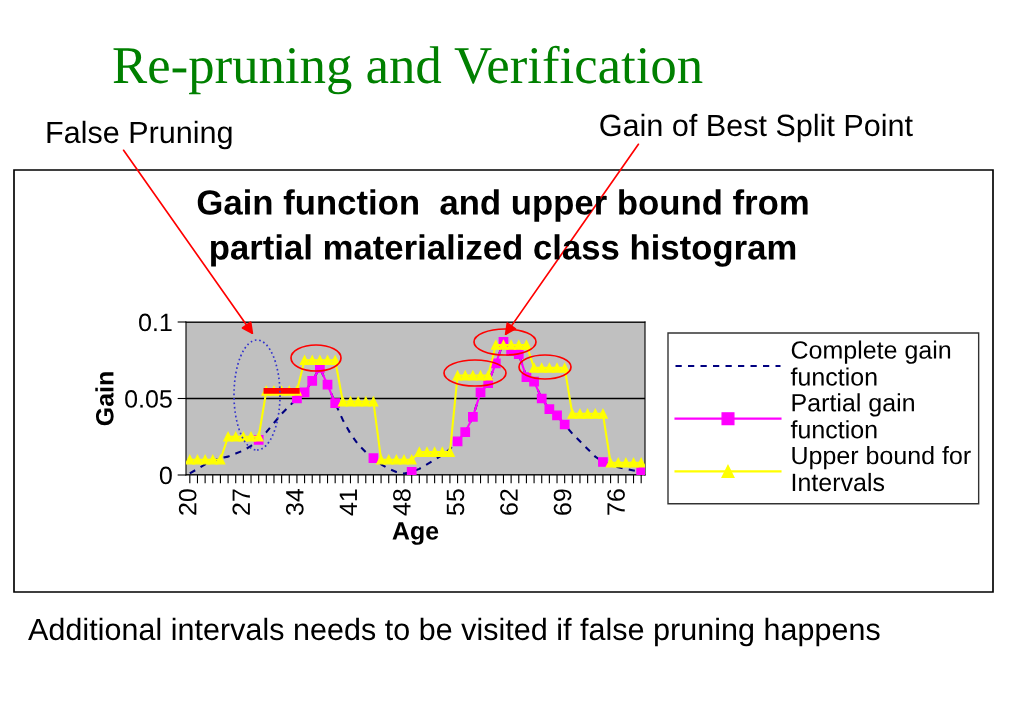 This screenshot has height=709, width=1024. Describe the element at coordinates (187, 502) in the screenshot. I see `x-tick-label: 20` at that location.